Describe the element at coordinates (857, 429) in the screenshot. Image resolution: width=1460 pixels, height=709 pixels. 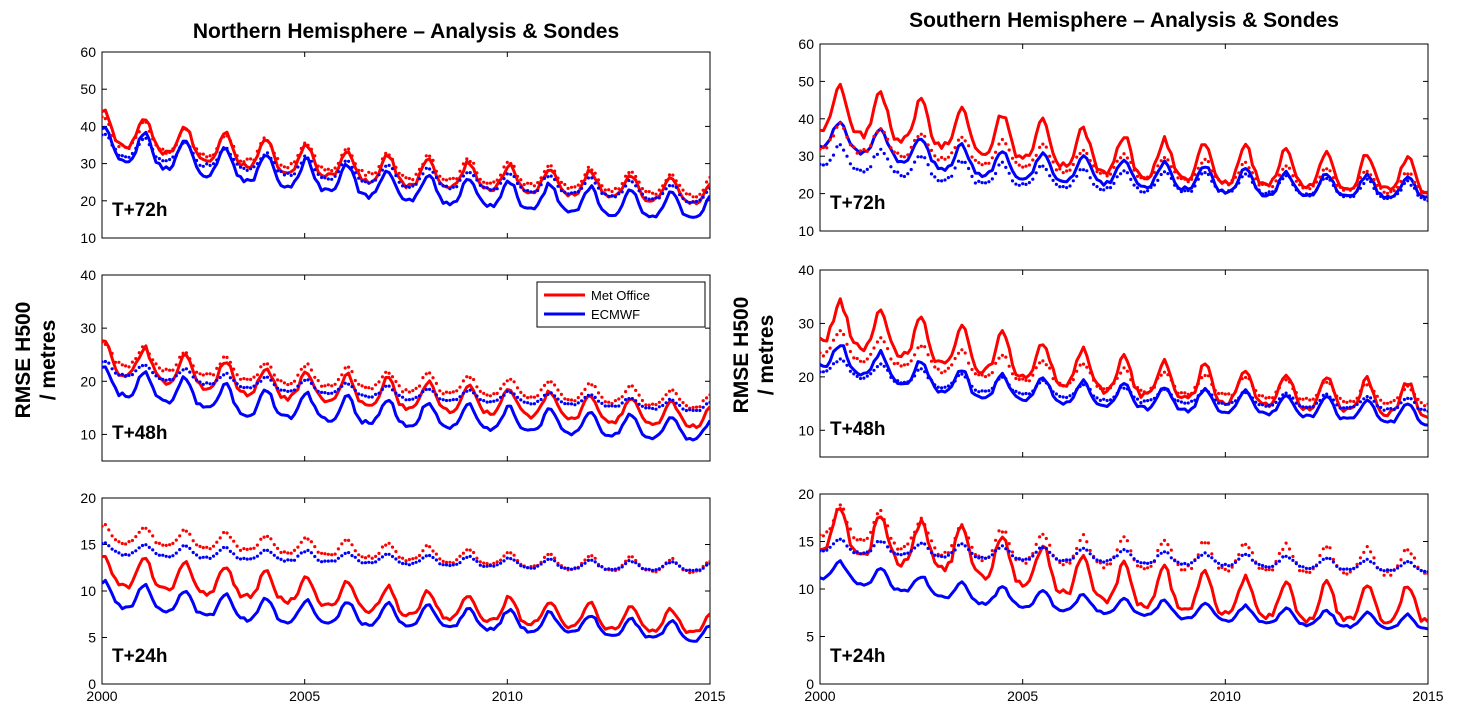
I see `lead-time-label: T+48h` at that location.